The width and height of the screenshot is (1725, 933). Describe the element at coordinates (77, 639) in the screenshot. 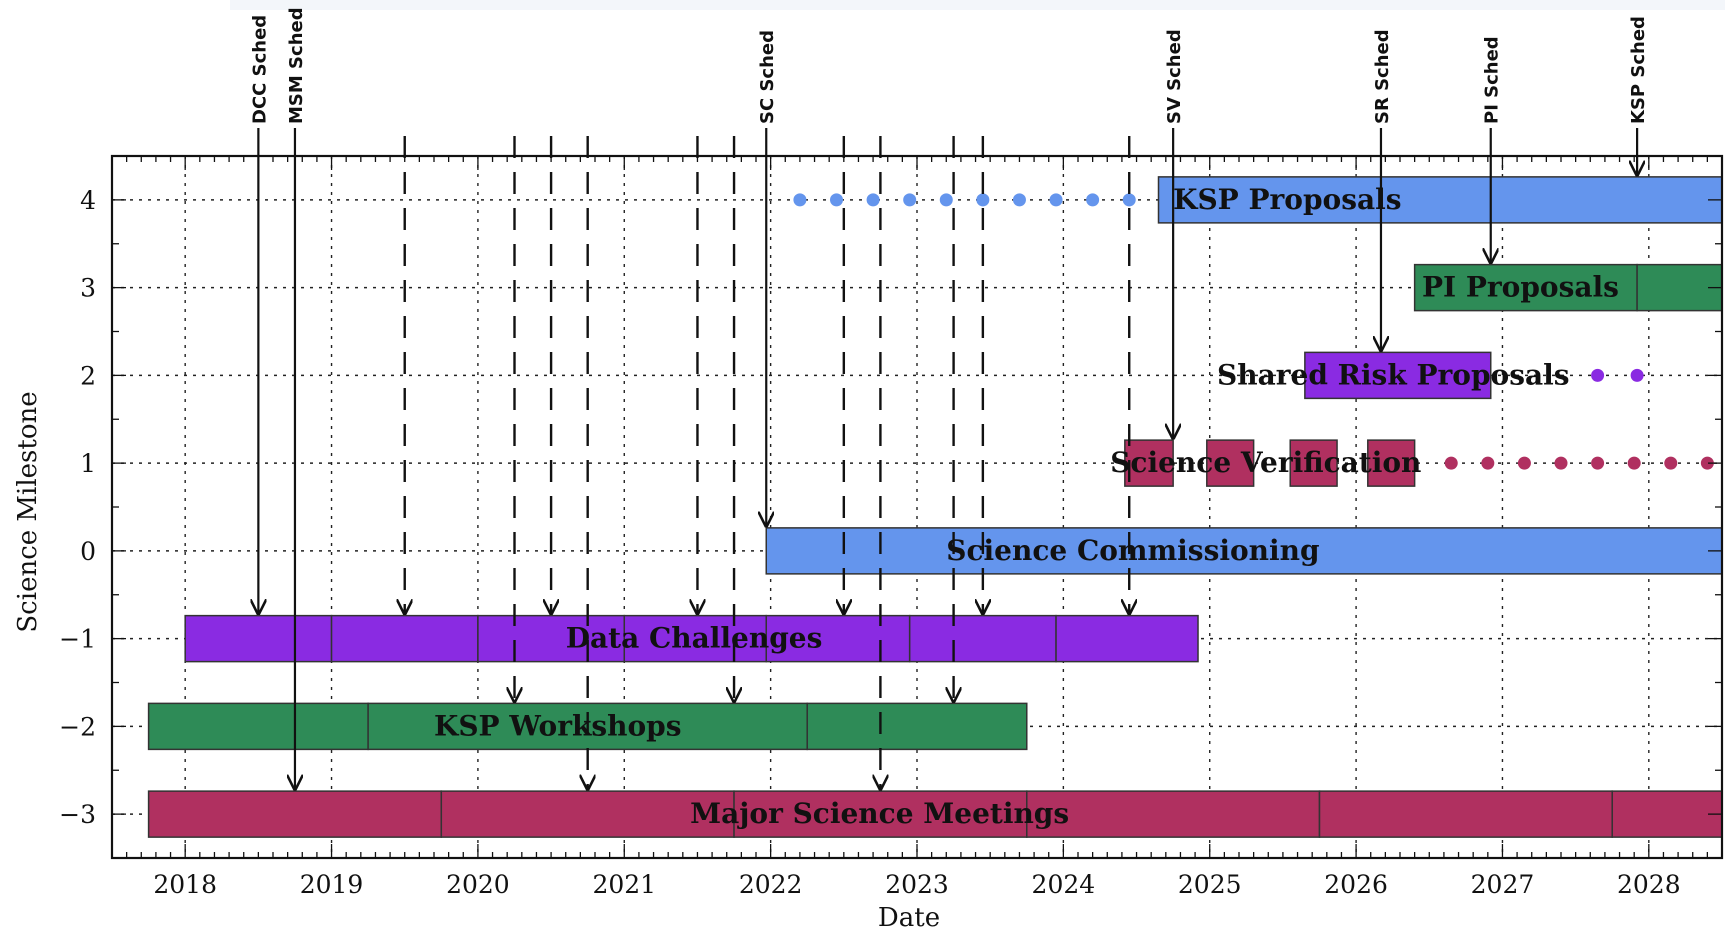

I see `y-tick-label: −1` at that location.